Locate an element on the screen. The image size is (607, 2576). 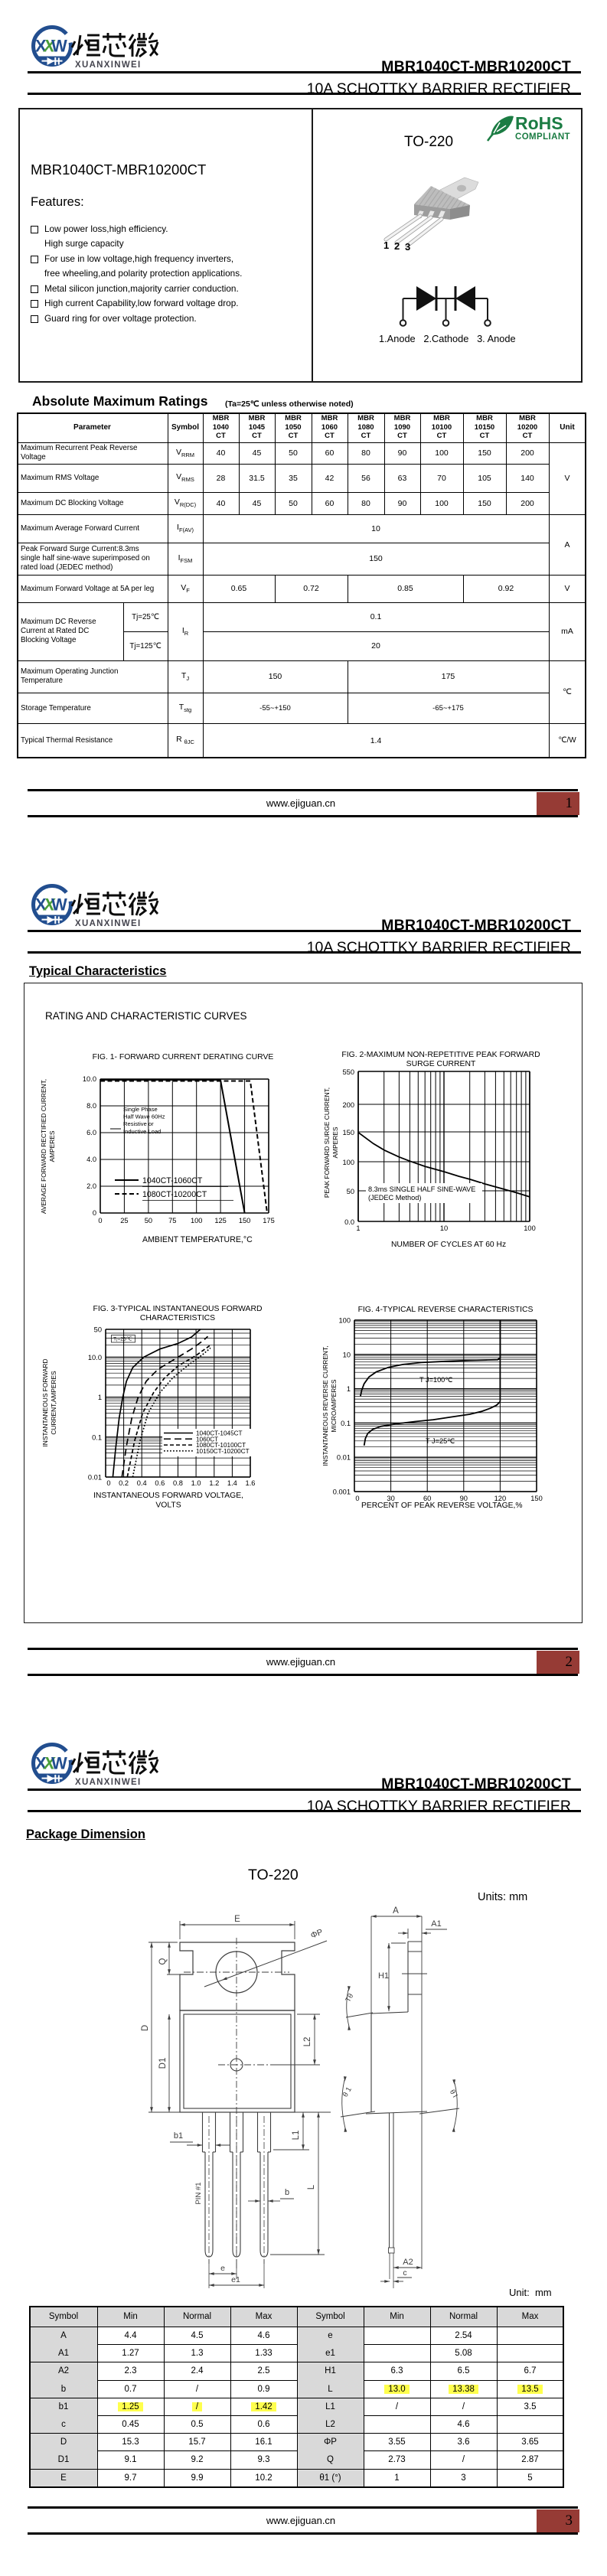
svg-text: T J=100℃ is located at coordinates (436, 1380).